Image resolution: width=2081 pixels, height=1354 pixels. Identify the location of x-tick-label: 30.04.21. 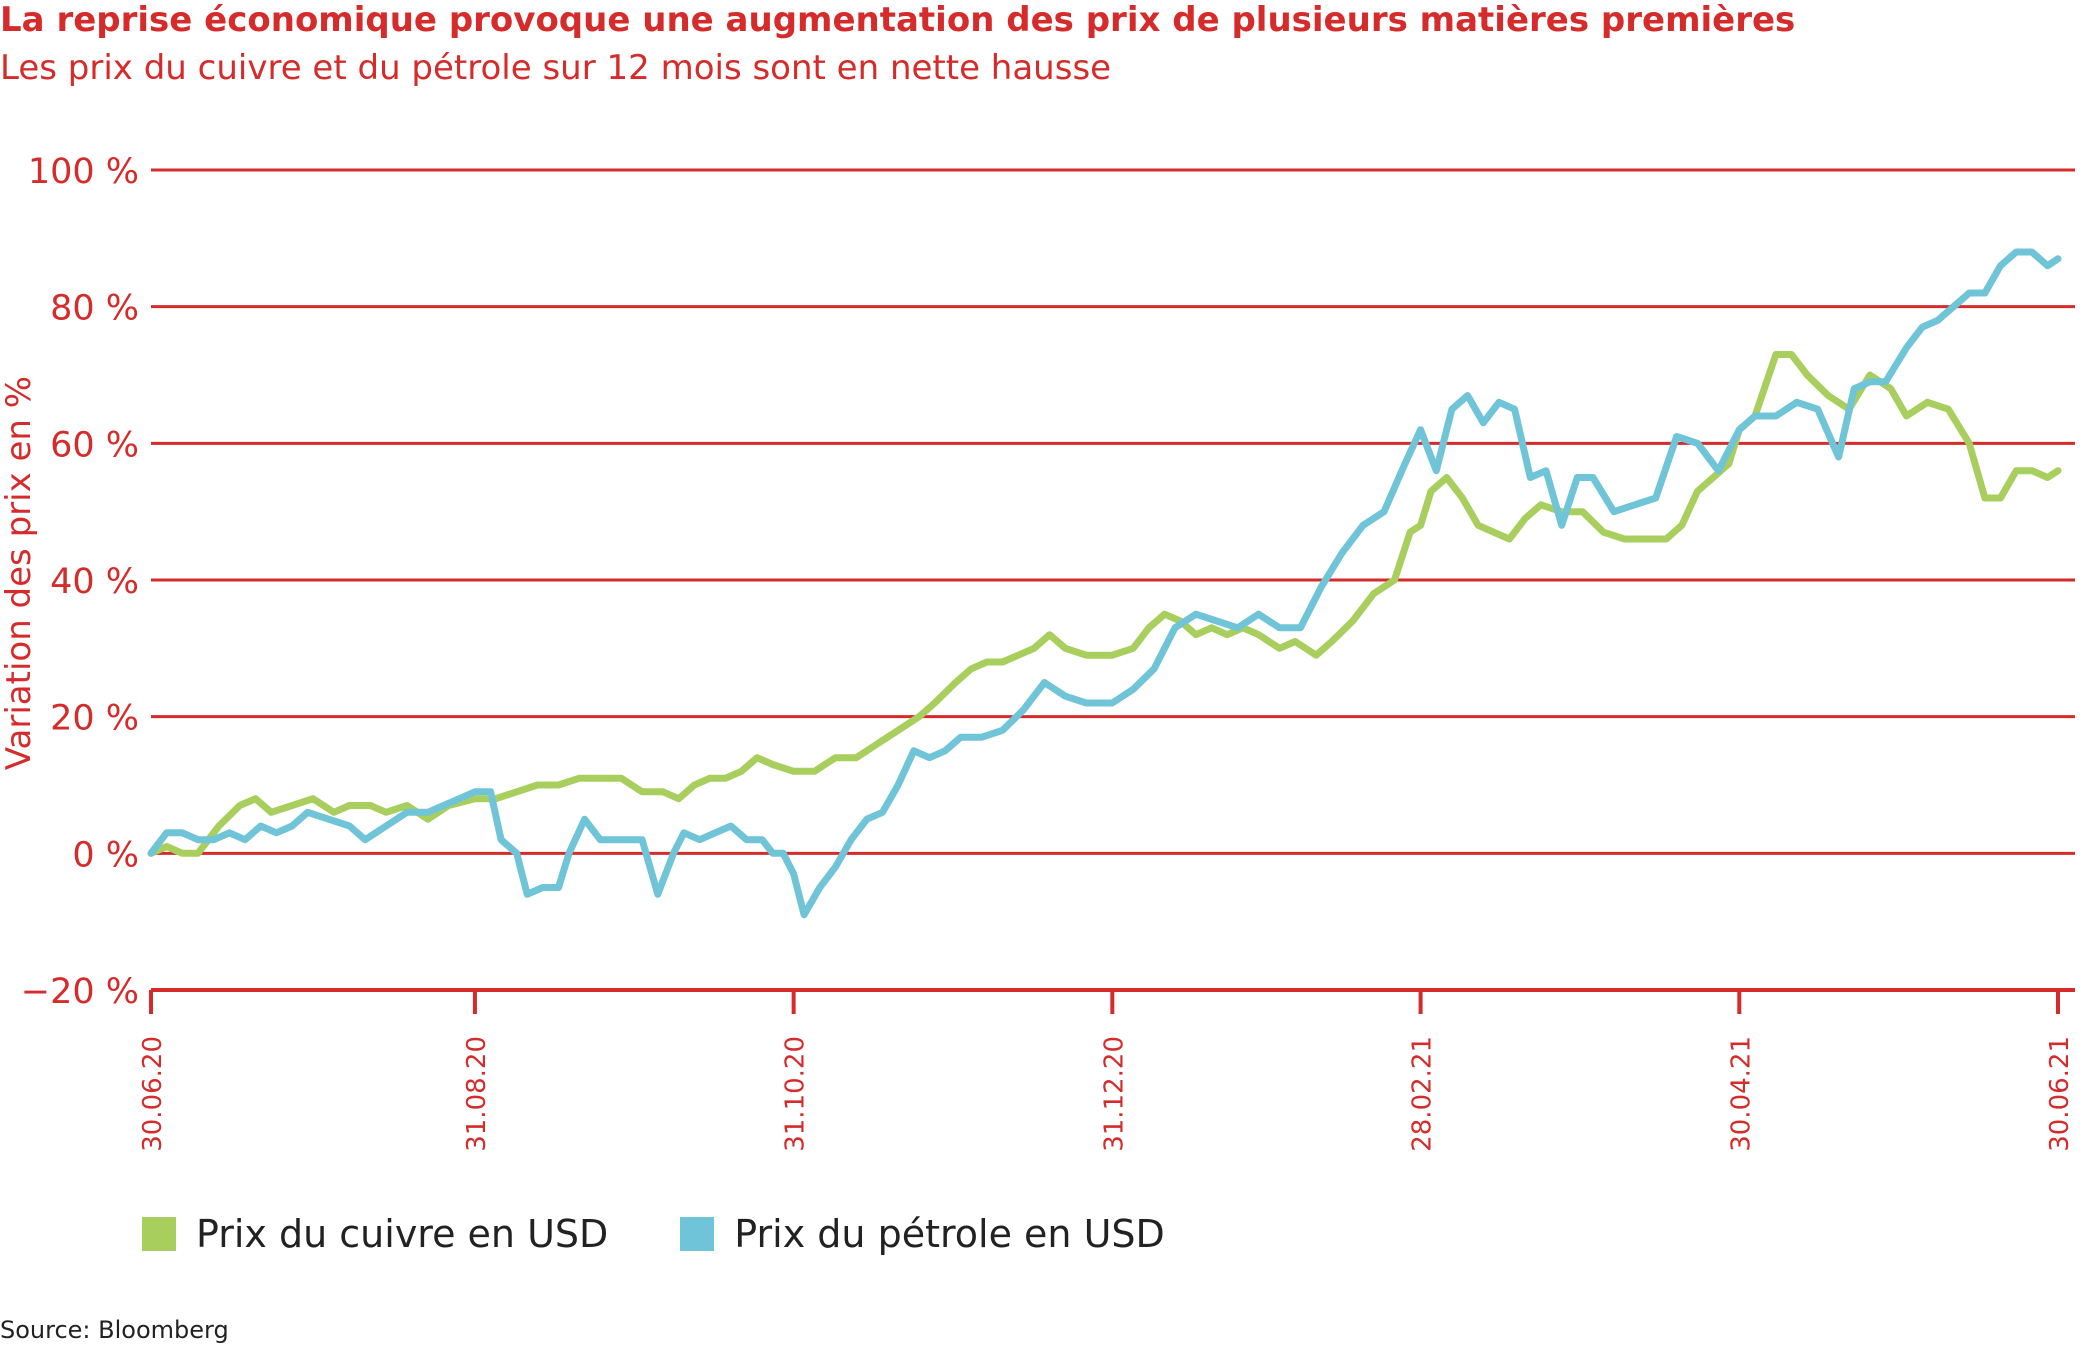
(1741, 1094).